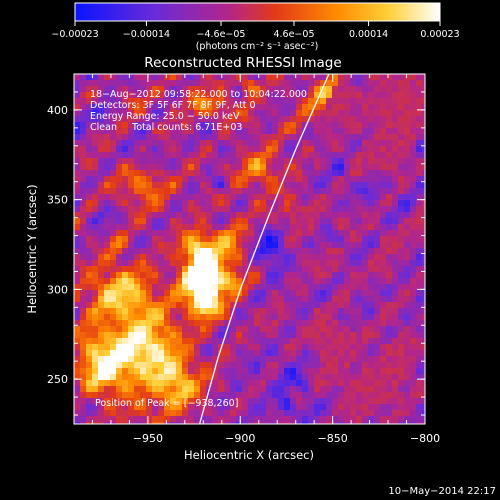  What do you see at coordinates (57, 379) in the screenshot?
I see `y-tick-label: 250` at bounding box center [57, 379].